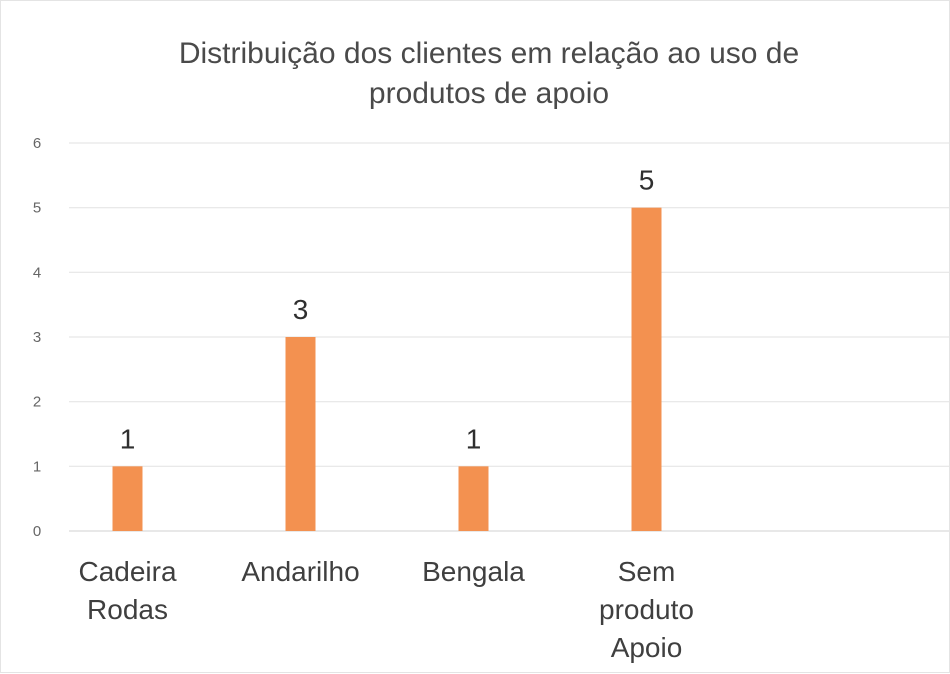 This screenshot has width=950, height=674. What do you see at coordinates (301, 309) in the screenshot?
I see `data-label: 3` at bounding box center [301, 309].